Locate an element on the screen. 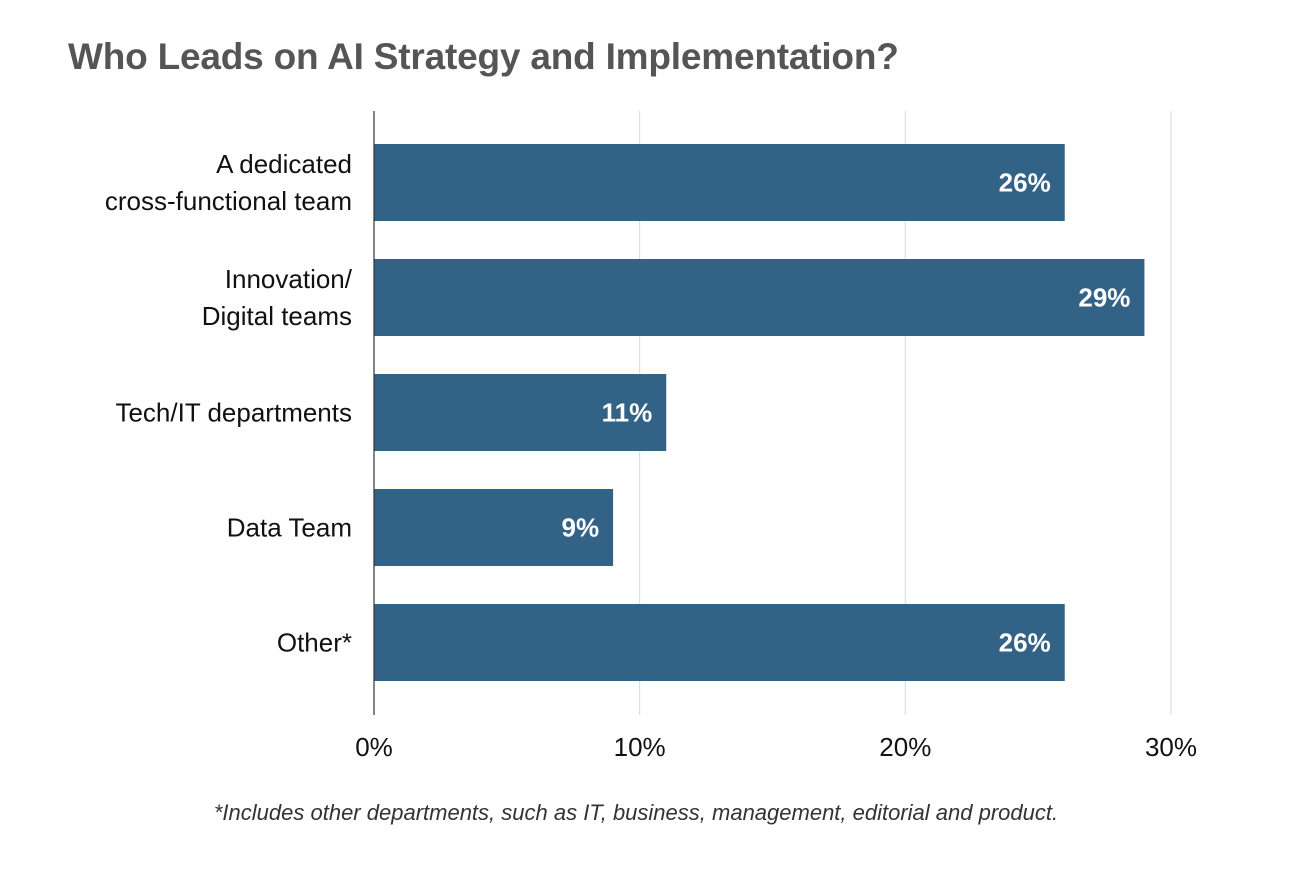 This screenshot has width=1316, height=890. category-label: Tech/IT departments is located at coordinates (233, 413).